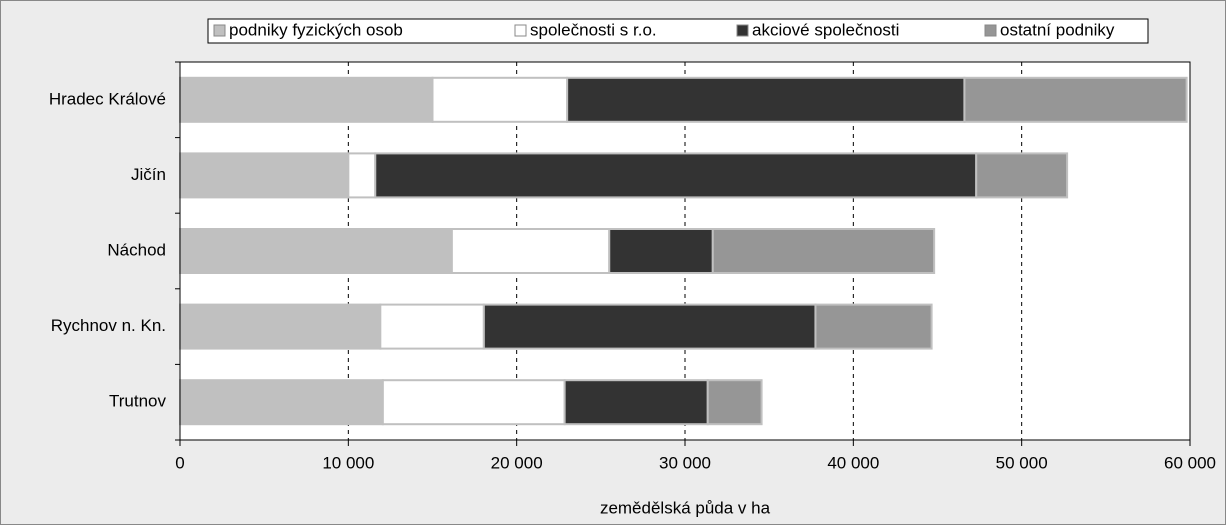  I want to click on y-tick-label: Jičín, so click(148, 174).